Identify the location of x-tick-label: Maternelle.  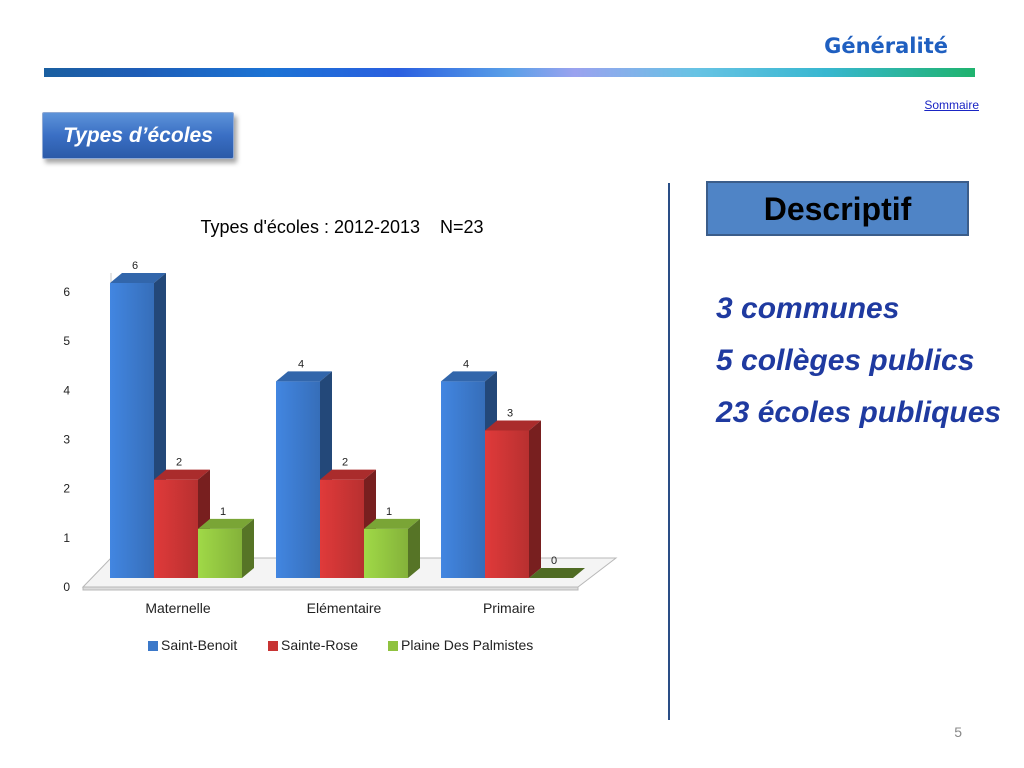
(178, 608).